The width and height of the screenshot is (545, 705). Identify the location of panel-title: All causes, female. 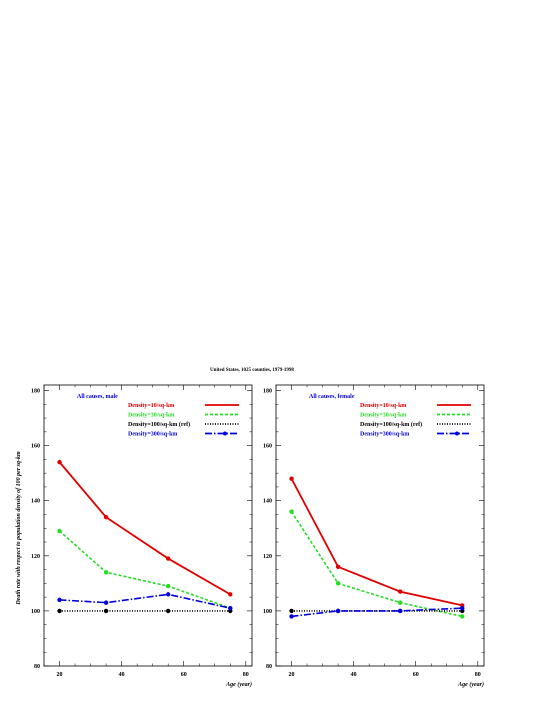
(332, 397).